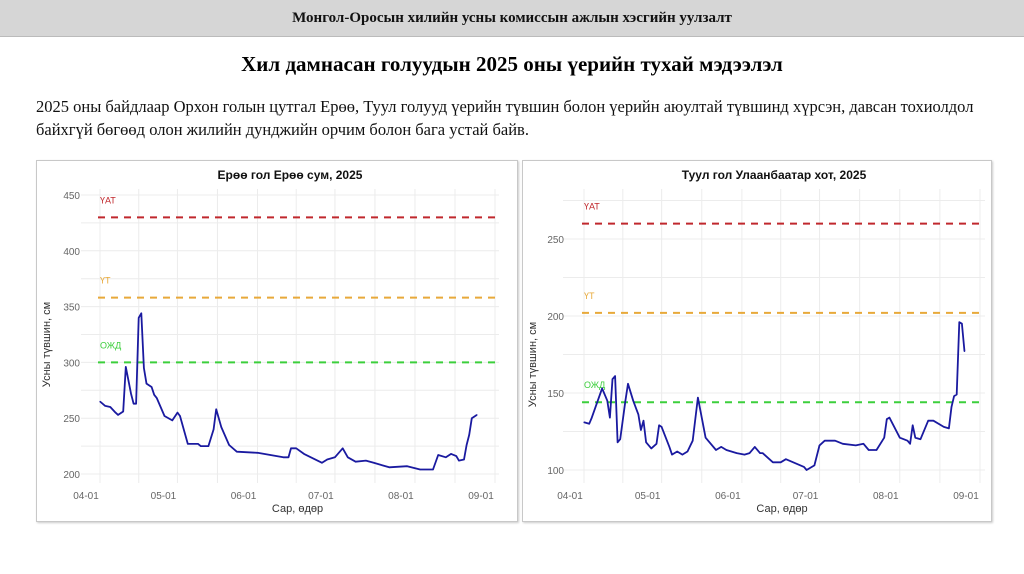 The width and height of the screenshot is (1024, 574). Describe the element at coordinates (401, 496) in the screenshot. I see `x-tick-label: 08-01` at that location.